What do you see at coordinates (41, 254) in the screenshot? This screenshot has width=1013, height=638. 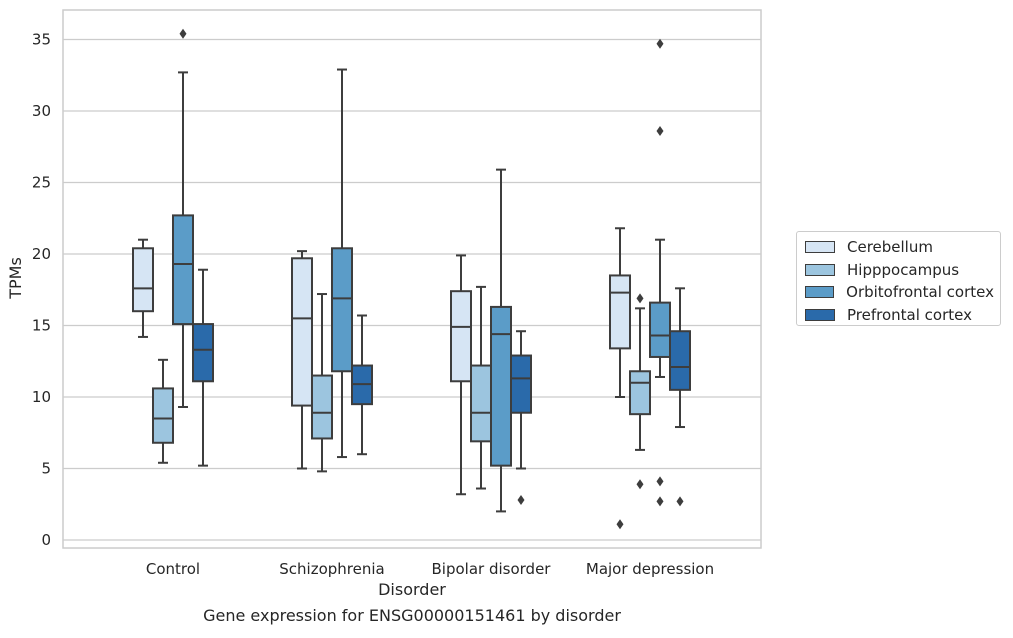 I see `y-tick-label: 20` at bounding box center [41, 254].